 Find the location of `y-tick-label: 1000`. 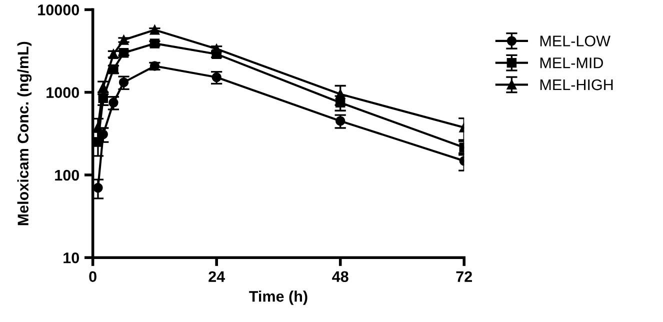

y-tick-label: 1000 is located at coordinates (63, 92).